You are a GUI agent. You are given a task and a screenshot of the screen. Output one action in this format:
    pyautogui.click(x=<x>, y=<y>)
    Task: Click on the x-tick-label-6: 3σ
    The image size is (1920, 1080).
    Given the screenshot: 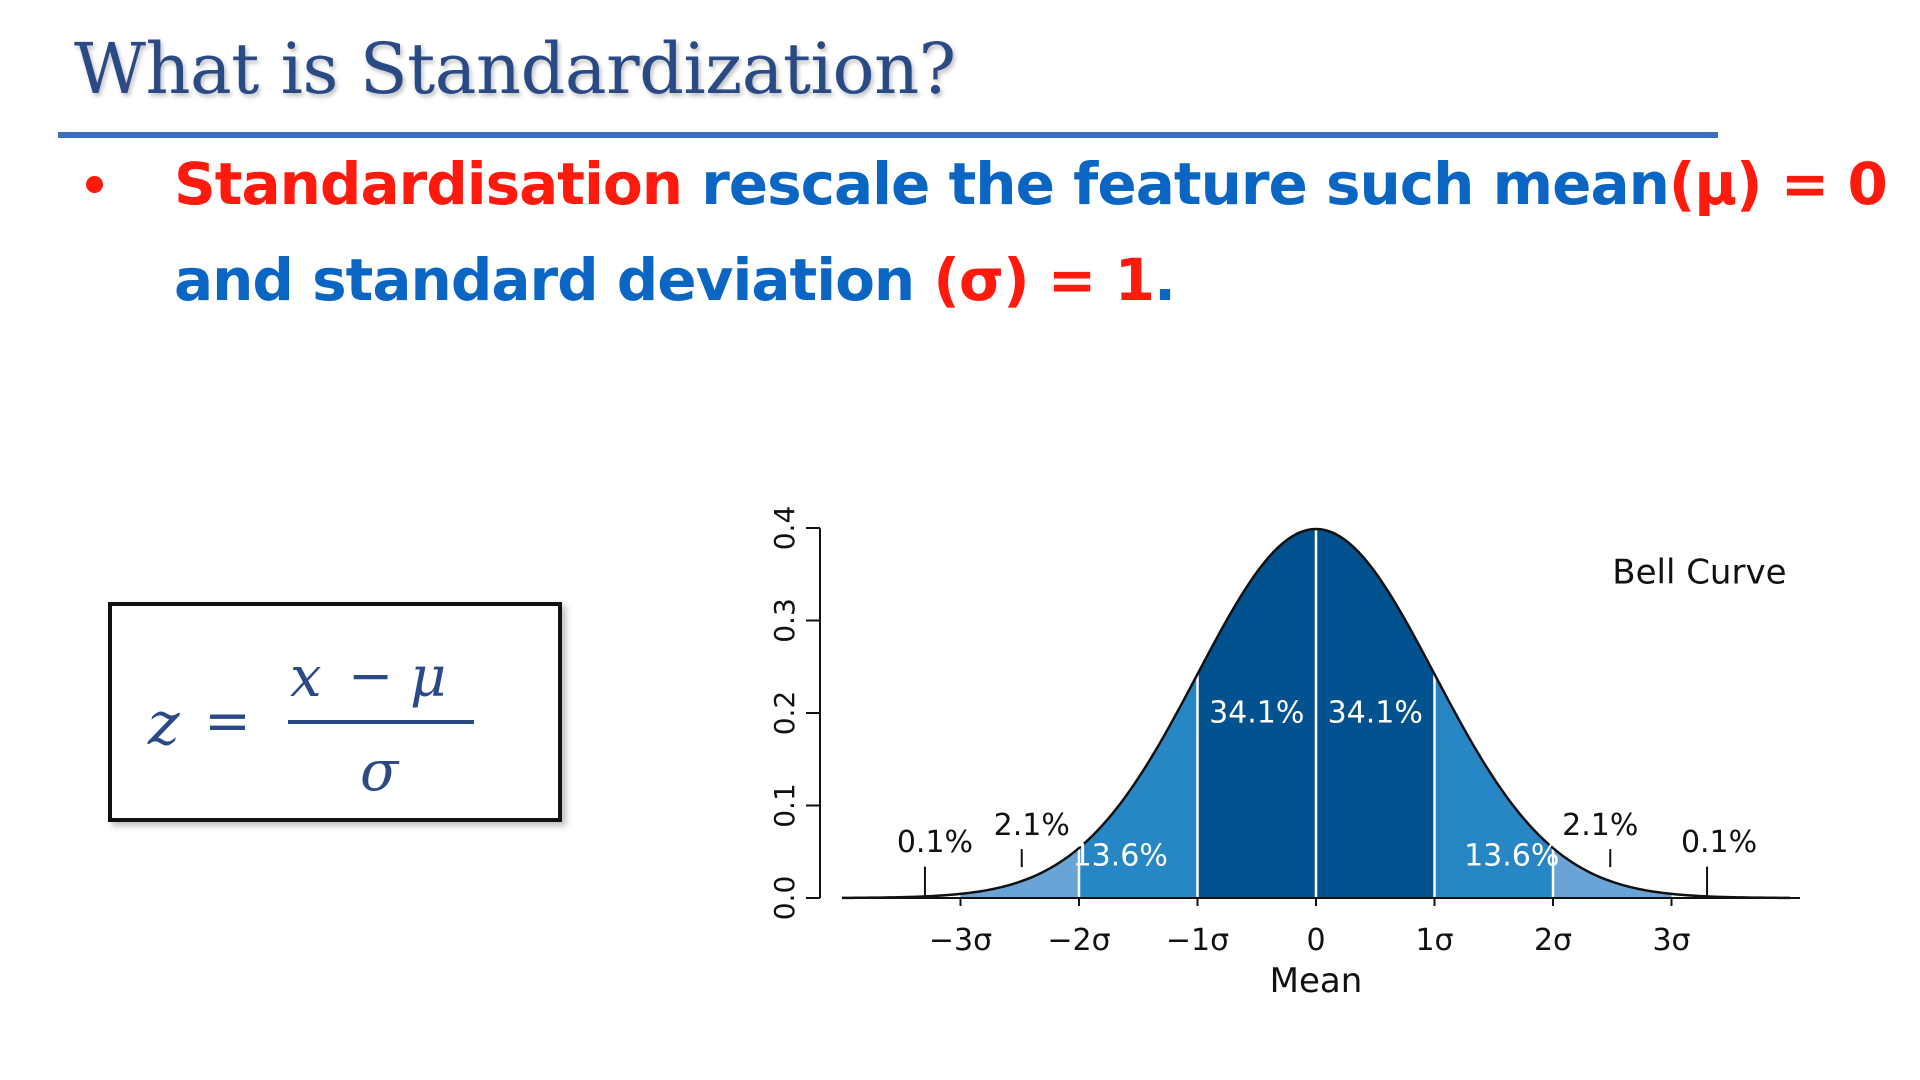 What is the action you would take?
    pyautogui.click(x=1671, y=940)
    